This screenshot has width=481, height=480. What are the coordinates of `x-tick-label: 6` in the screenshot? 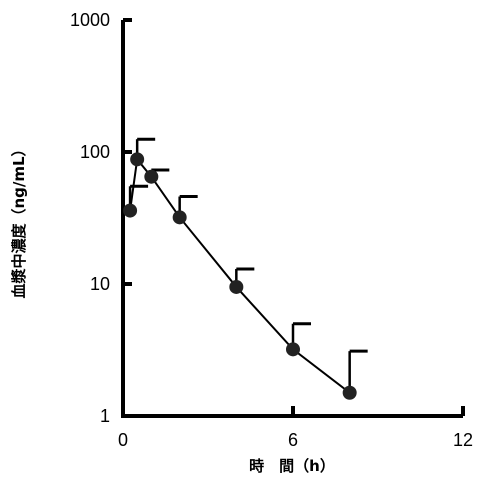 It's located at (293, 440).